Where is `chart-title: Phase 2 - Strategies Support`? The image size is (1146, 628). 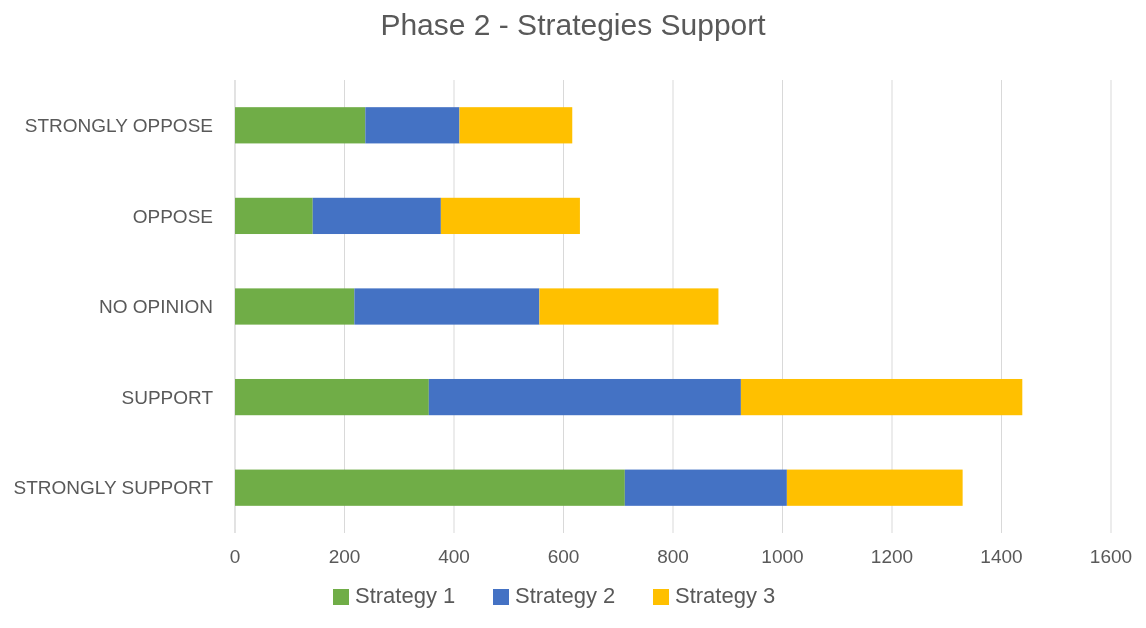
chart-title: Phase 2 - Strategies Support is located at coordinates (573, 24).